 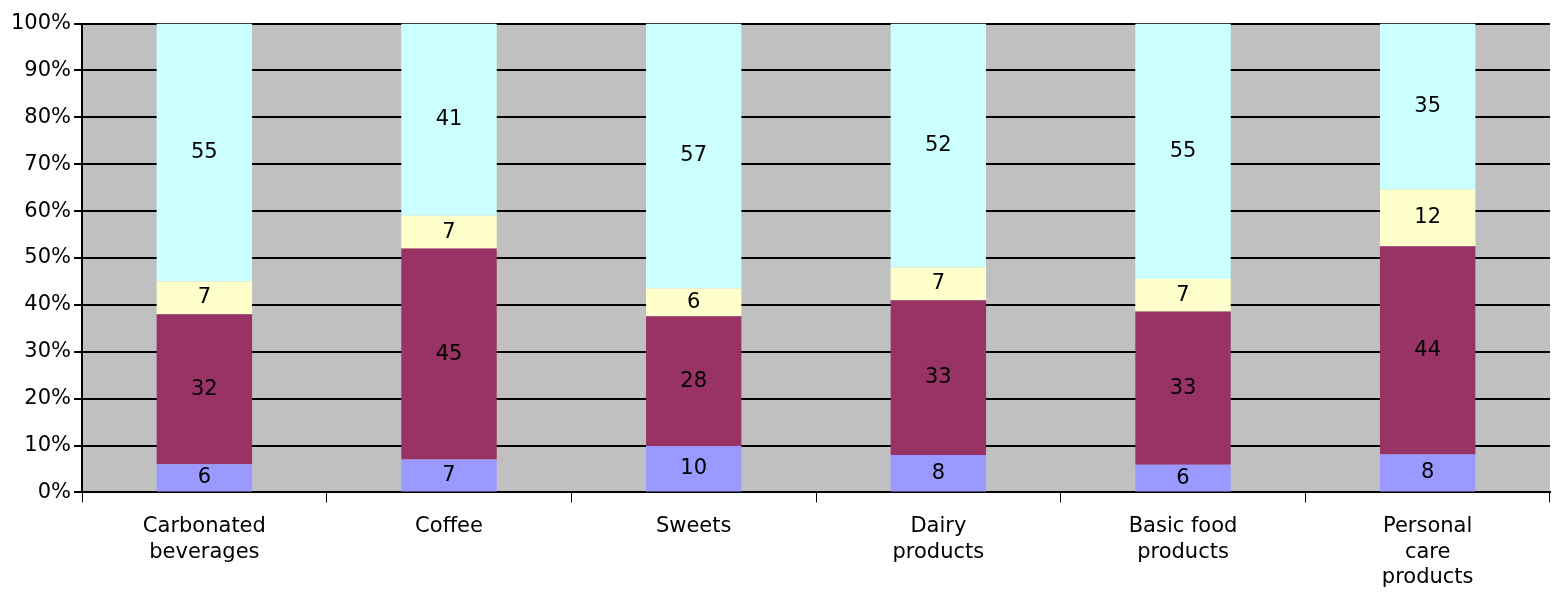 I want to click on y-tick-label: 50%, so click(x=48, y=256).